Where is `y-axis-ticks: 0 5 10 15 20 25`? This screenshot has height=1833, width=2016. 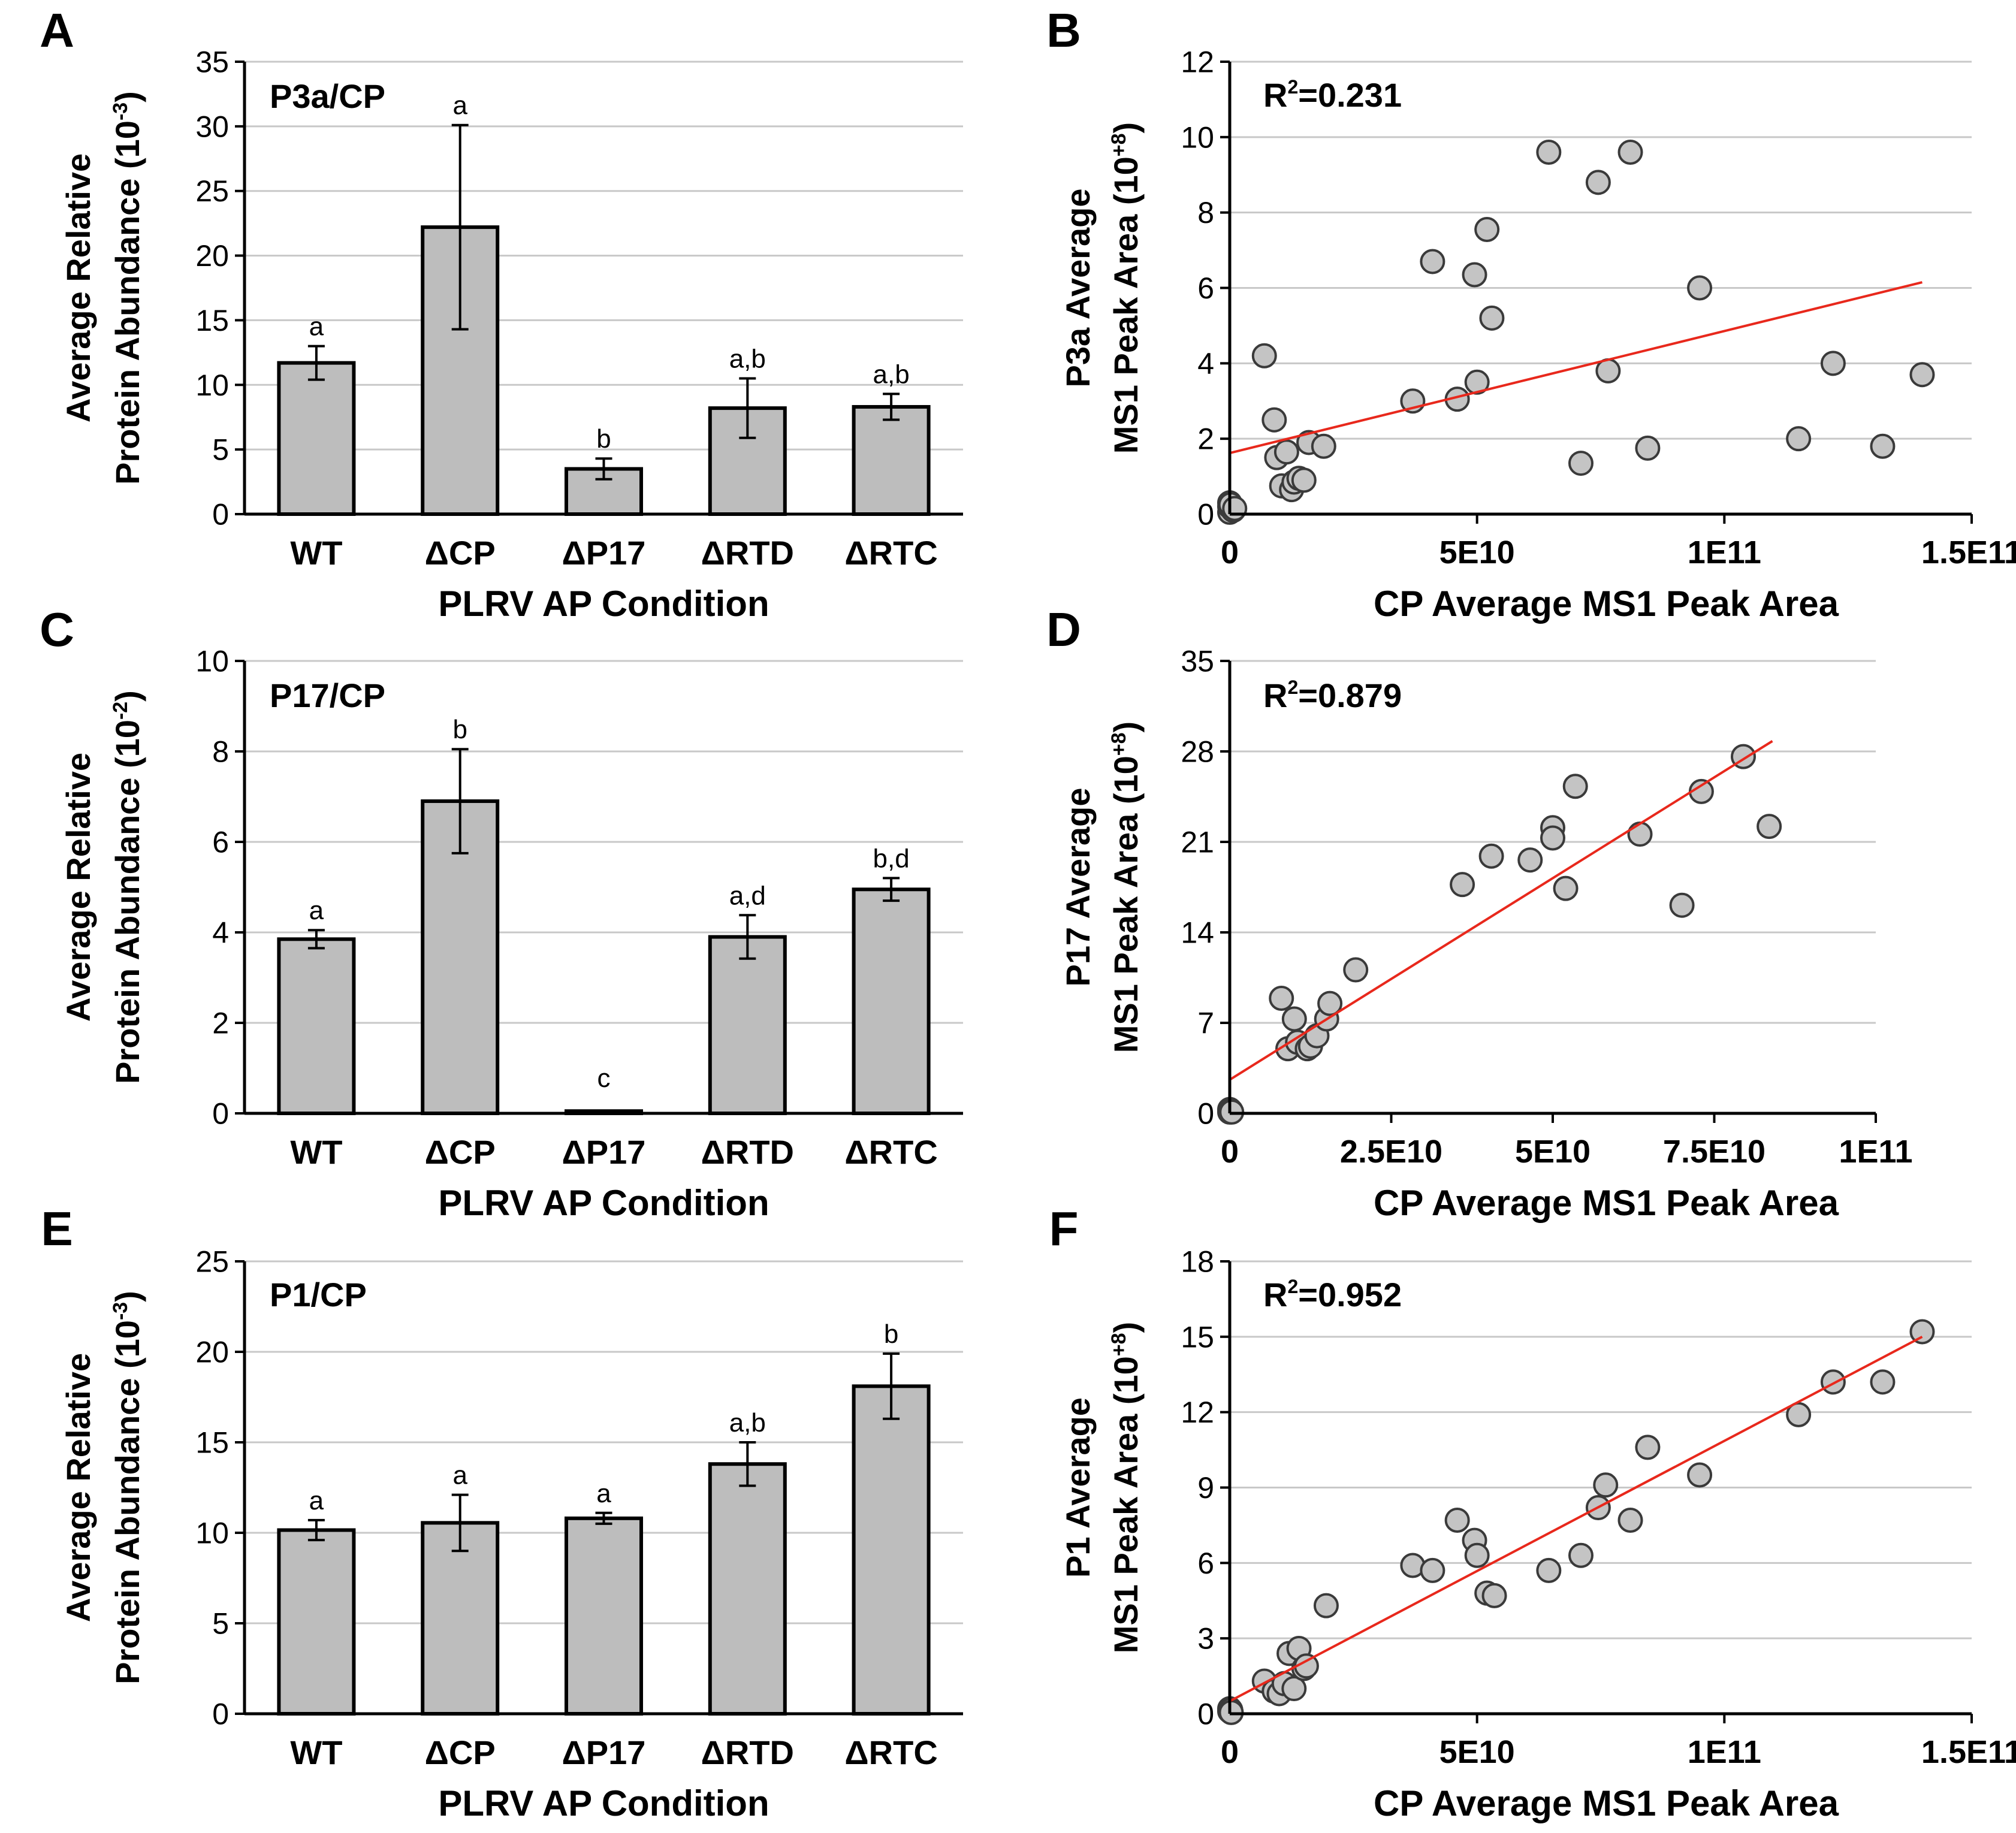 y-axis-ticks: 0 5 10 15 20 25 is located at coordinates (220, 1488).